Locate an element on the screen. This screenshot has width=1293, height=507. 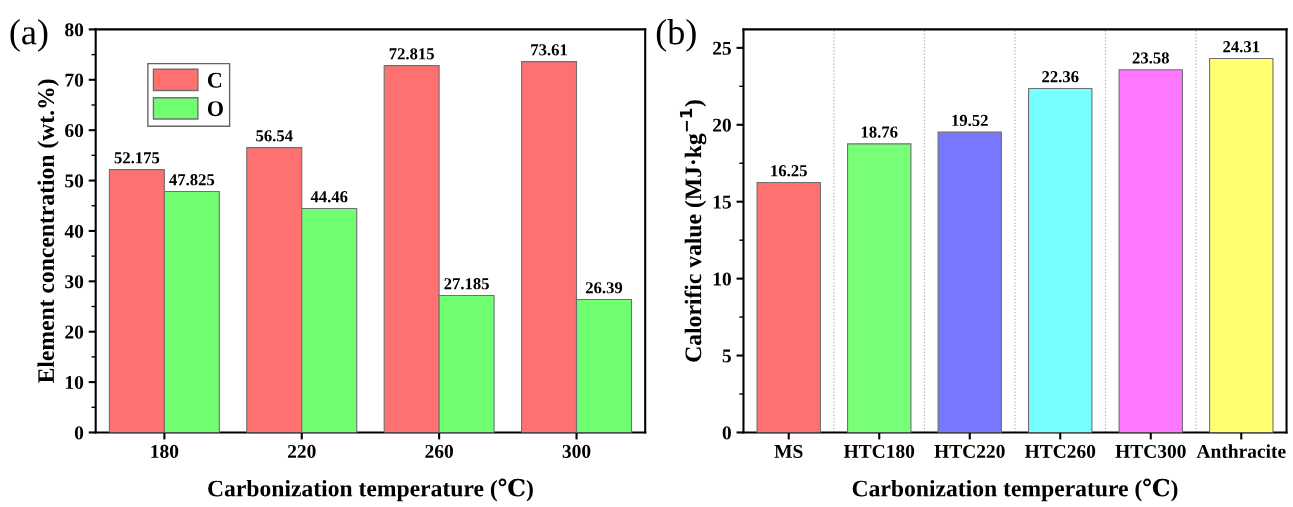
y-axis-title: Calorific value (MJ·kg$^{−1}$) is located at coordinates (693, 231).